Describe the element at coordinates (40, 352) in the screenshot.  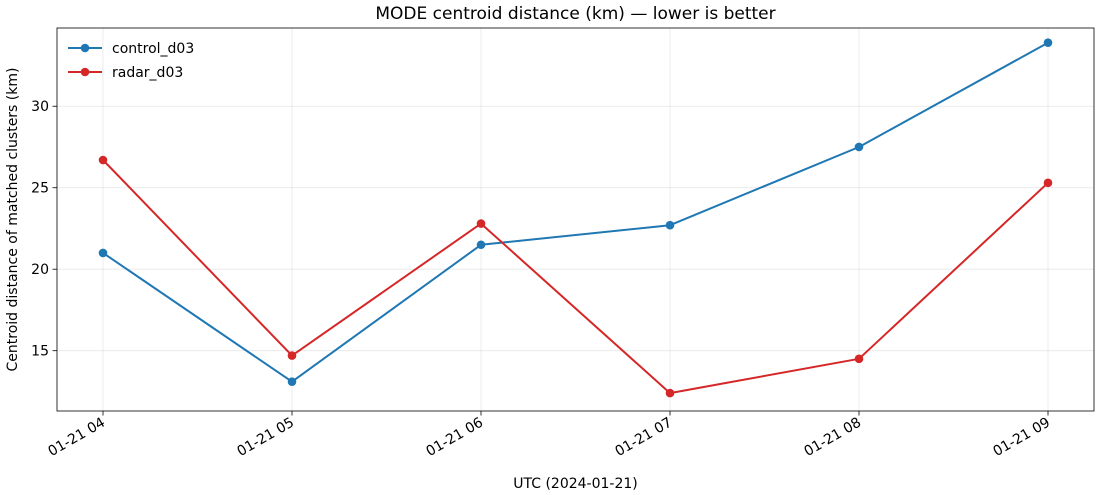
I see `y-tick-label: 15` at that location.